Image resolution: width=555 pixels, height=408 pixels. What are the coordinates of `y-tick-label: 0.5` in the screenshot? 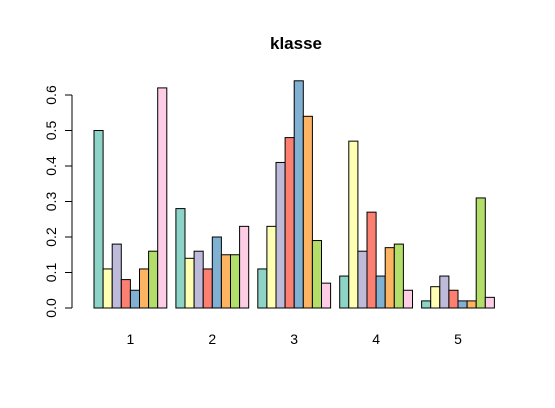 It's located at (51, 131).